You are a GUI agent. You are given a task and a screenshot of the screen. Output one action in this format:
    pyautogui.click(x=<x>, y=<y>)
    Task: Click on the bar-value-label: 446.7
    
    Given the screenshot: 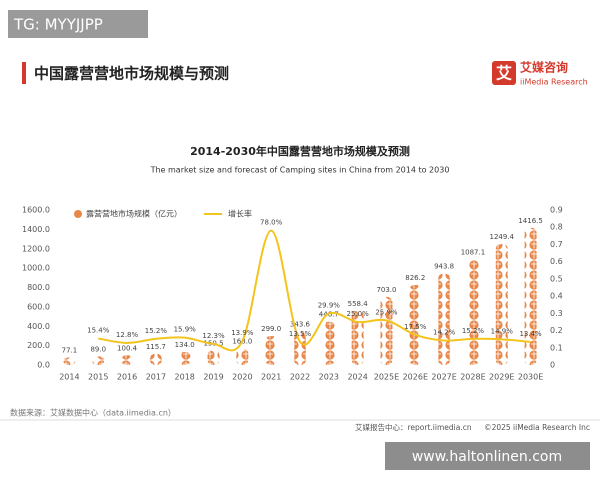 What is the action you would take?
    pyautogui.click(x=329, y=315)
    